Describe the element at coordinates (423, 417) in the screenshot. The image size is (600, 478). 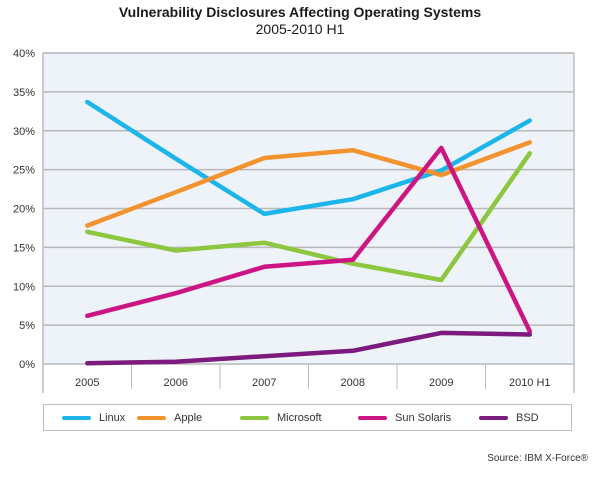
I see `legend-label: Sun Solaris` at that location.